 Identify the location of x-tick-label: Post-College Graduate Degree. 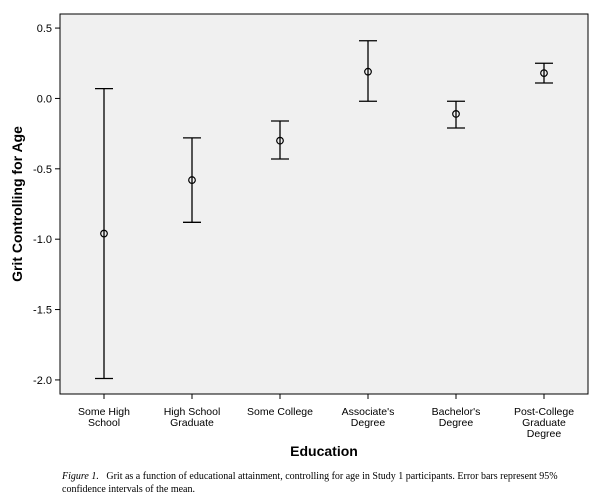
(544, 423).